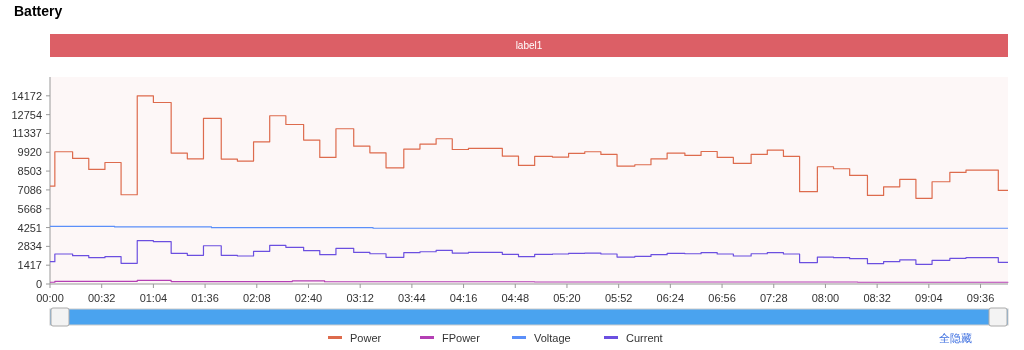  What do you see at coordinates (618, 298) in the screenshot?
I see `x-tick-label: 05:52` at bounding box center [618, 298].